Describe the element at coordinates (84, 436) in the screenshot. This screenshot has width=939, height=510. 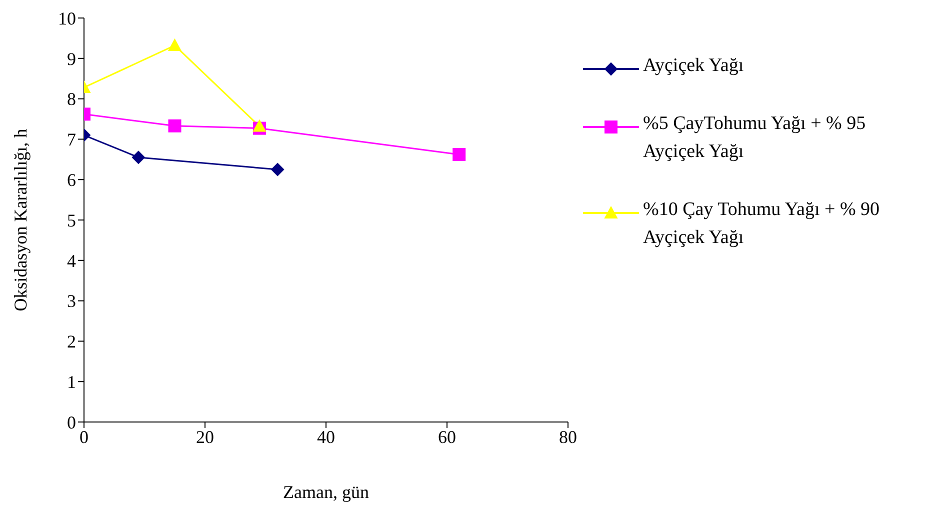
I see `x-tick-label: 0` at that location.